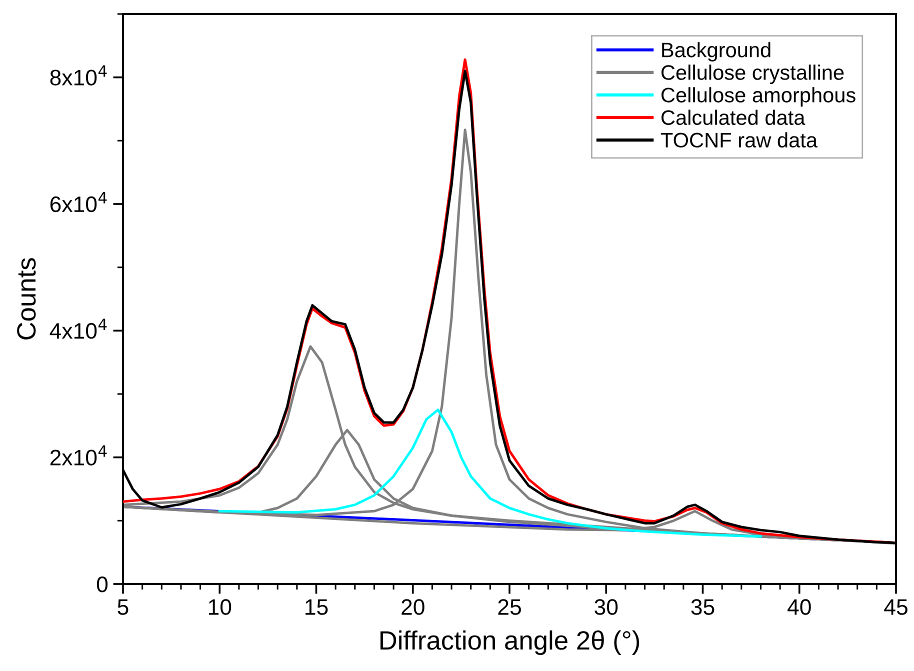 The width and height of the screenshot is (914, 671). I want to click on x-tick-label: 40, so click(799, 607).